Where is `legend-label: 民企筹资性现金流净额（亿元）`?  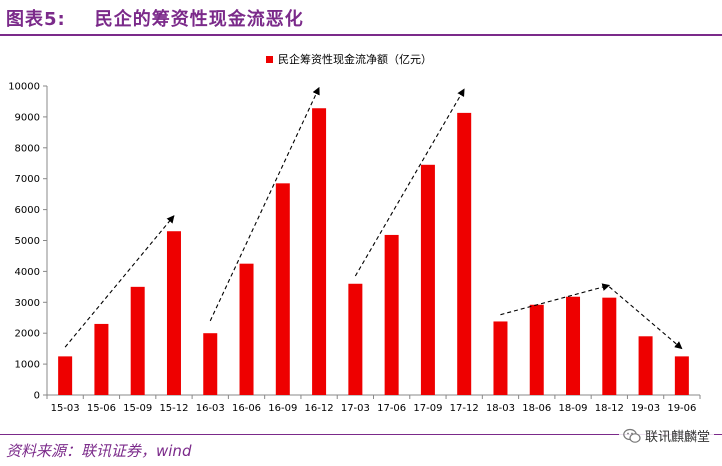 legend-label: 民企筹资性现金流净额（亿元） is located at coordinates (355, 59).